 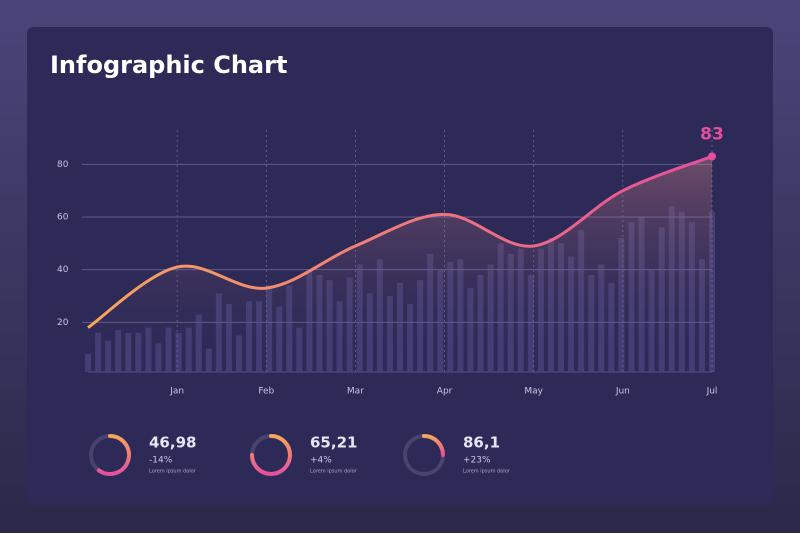 What do you see at coordinates (477, 461) in the screenshot?
I see `widget-change: +23%` at bounding box center [477, 461].